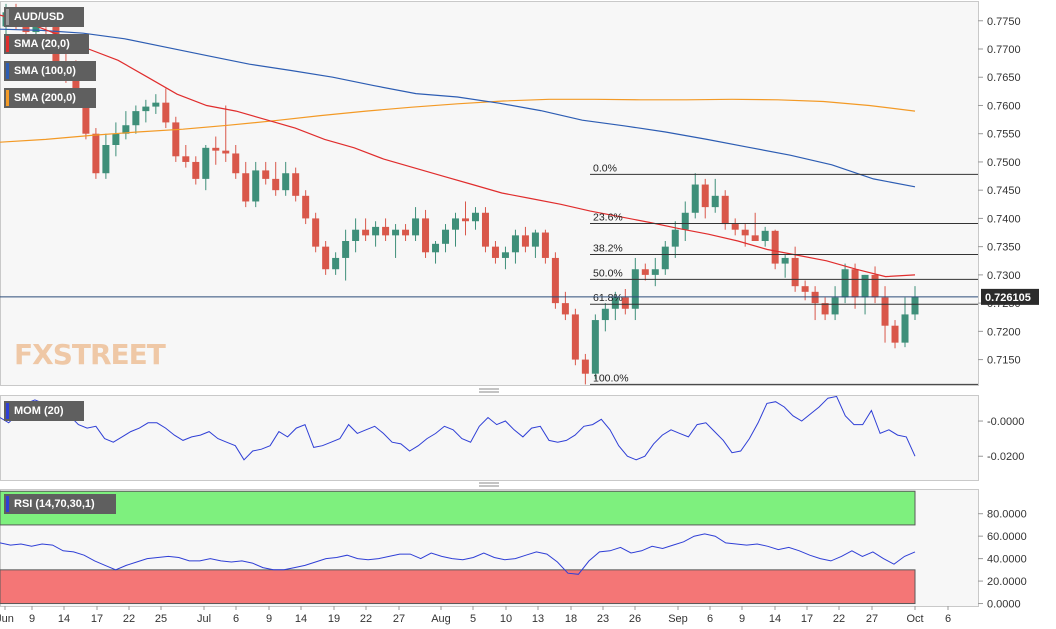 This screenshot has width=1056, height=629. What do you see at coordinates (1004, 50) in the screenshot?
I see `y-tick-label: 0.7700` at bounding box center [1004, 50].